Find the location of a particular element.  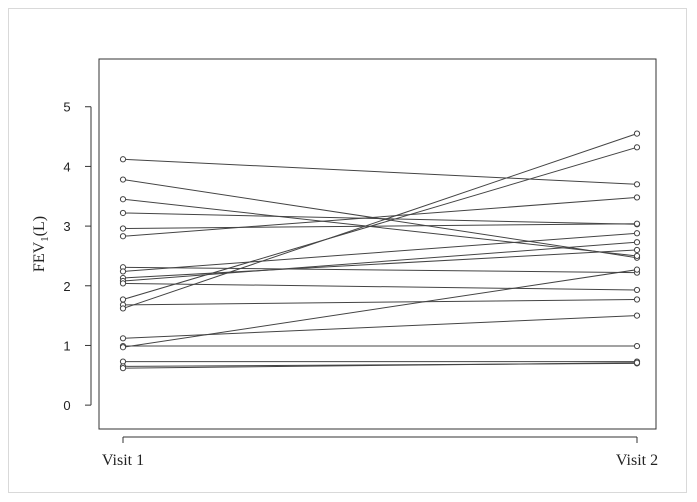

y-tick-label: 5 is located at coordinates (66, 107).